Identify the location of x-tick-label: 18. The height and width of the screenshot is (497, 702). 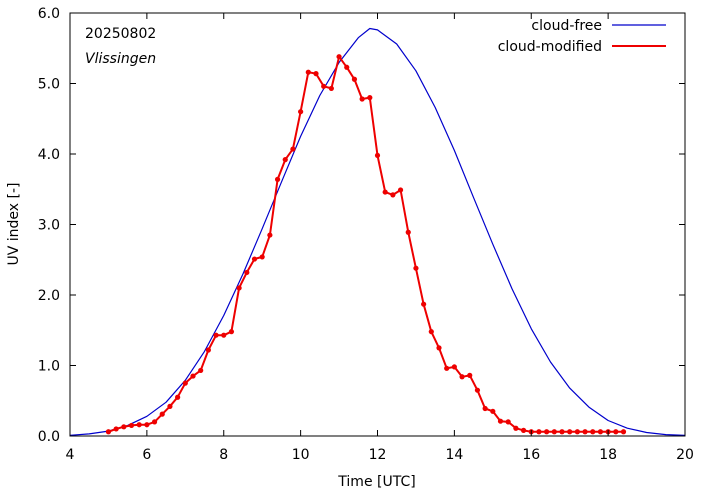
(608, 455).